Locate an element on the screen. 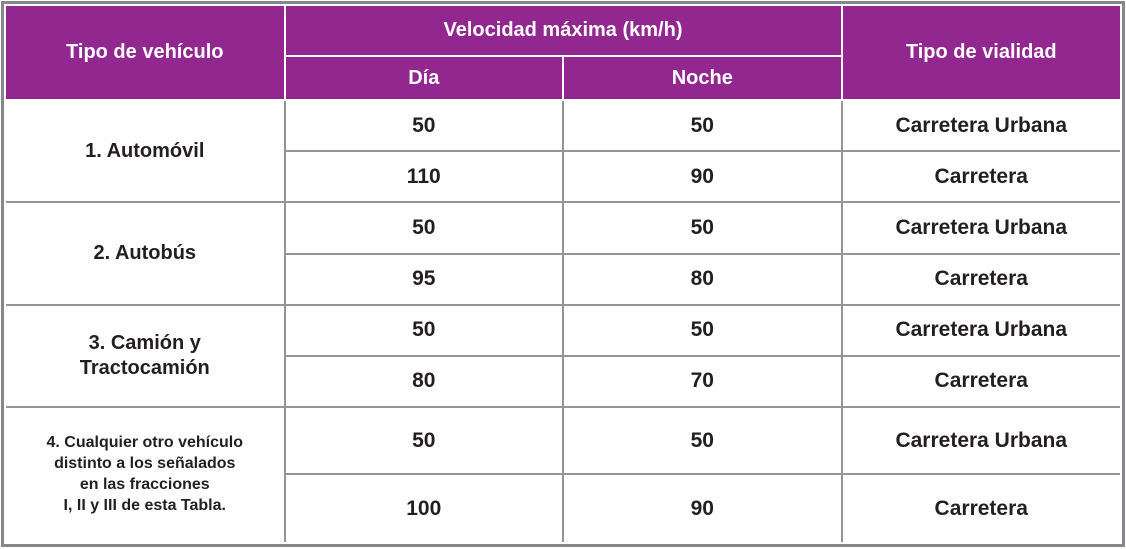 The width and height of the screenshot is (1126, 549). table-row: 95 80 Carretera is located at coordinates (563, 279).